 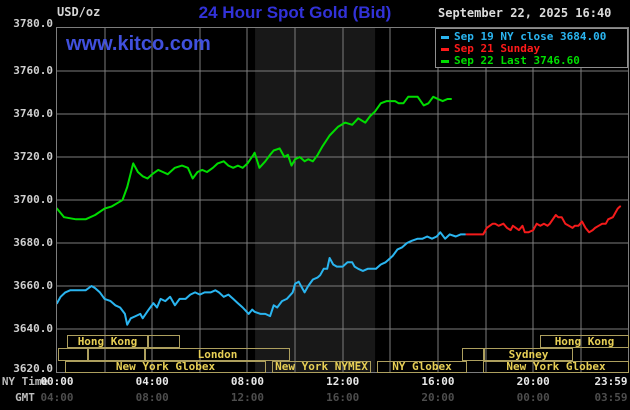 What do you see at coordinates (217, 354) in the screenshot?
I see `session-box-london: London` at bounding box center [217, 354].